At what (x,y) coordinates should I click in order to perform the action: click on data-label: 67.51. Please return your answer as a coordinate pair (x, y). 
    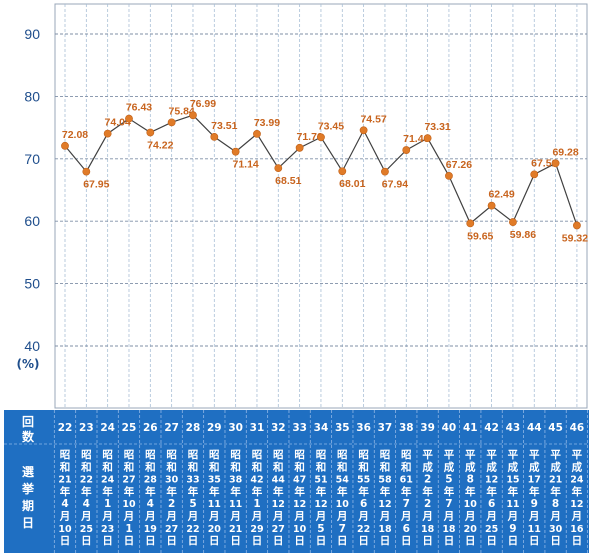
    Looking at the image, I should click on (544, 163).